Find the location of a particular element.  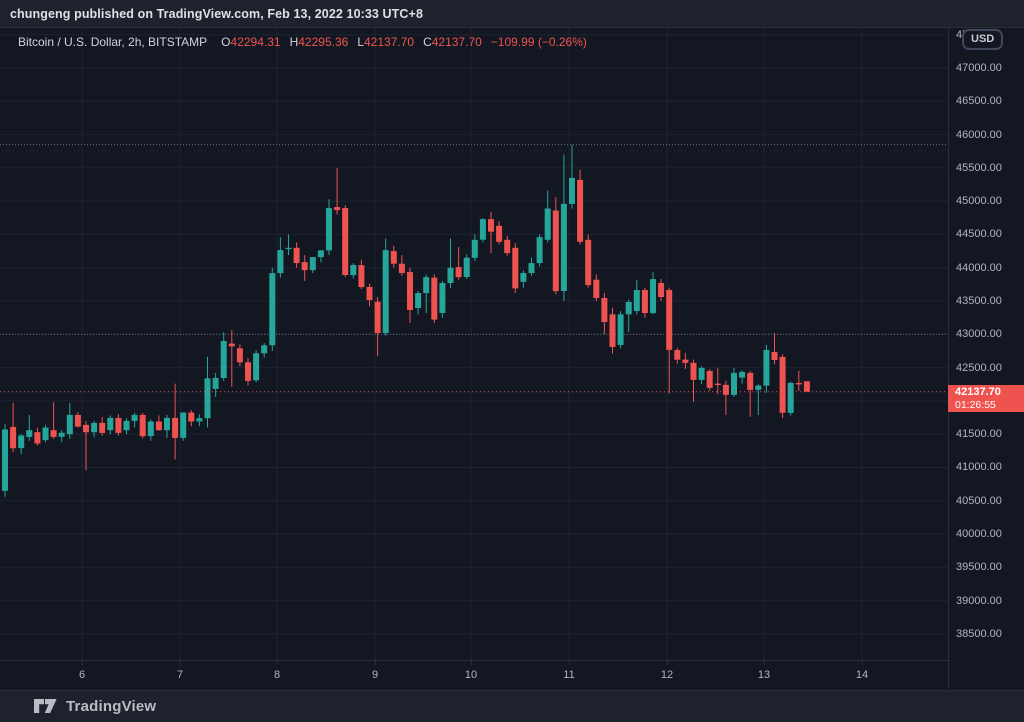

price-tick-label: 38500.00 is located at coordinates (979, 634).